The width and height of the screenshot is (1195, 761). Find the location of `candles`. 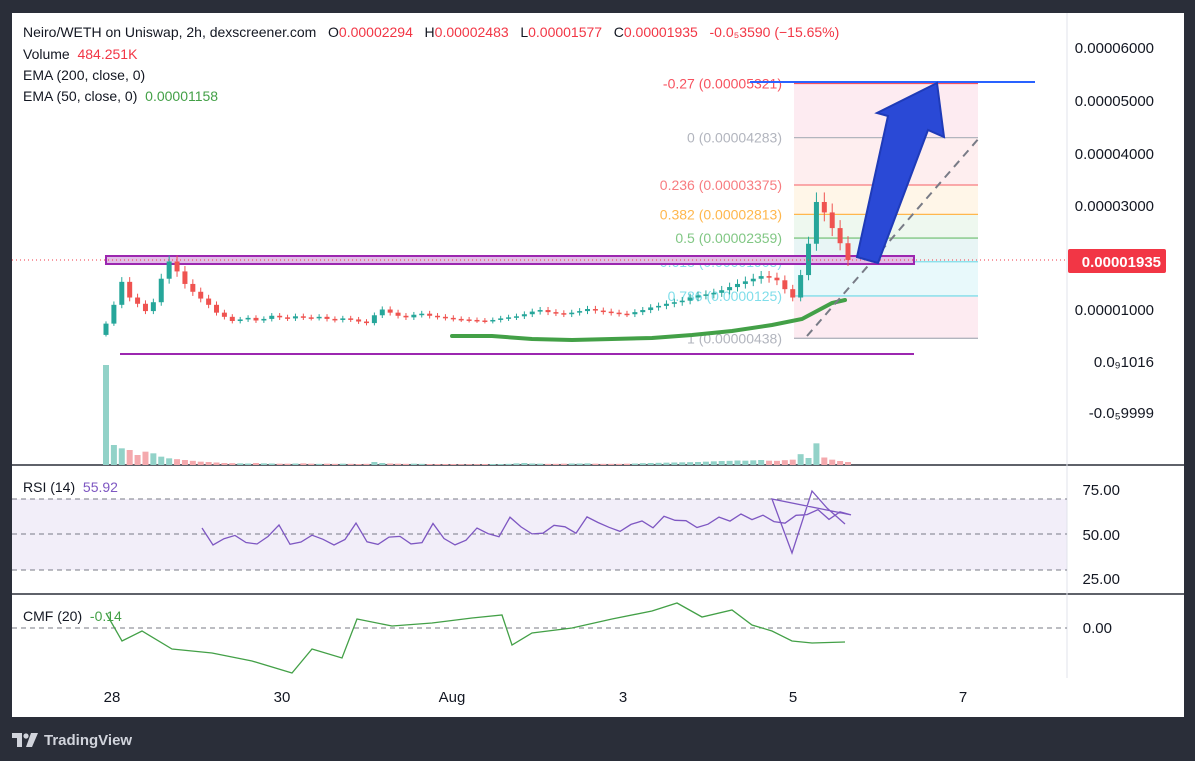

candles is located at coordinates (477, 264).